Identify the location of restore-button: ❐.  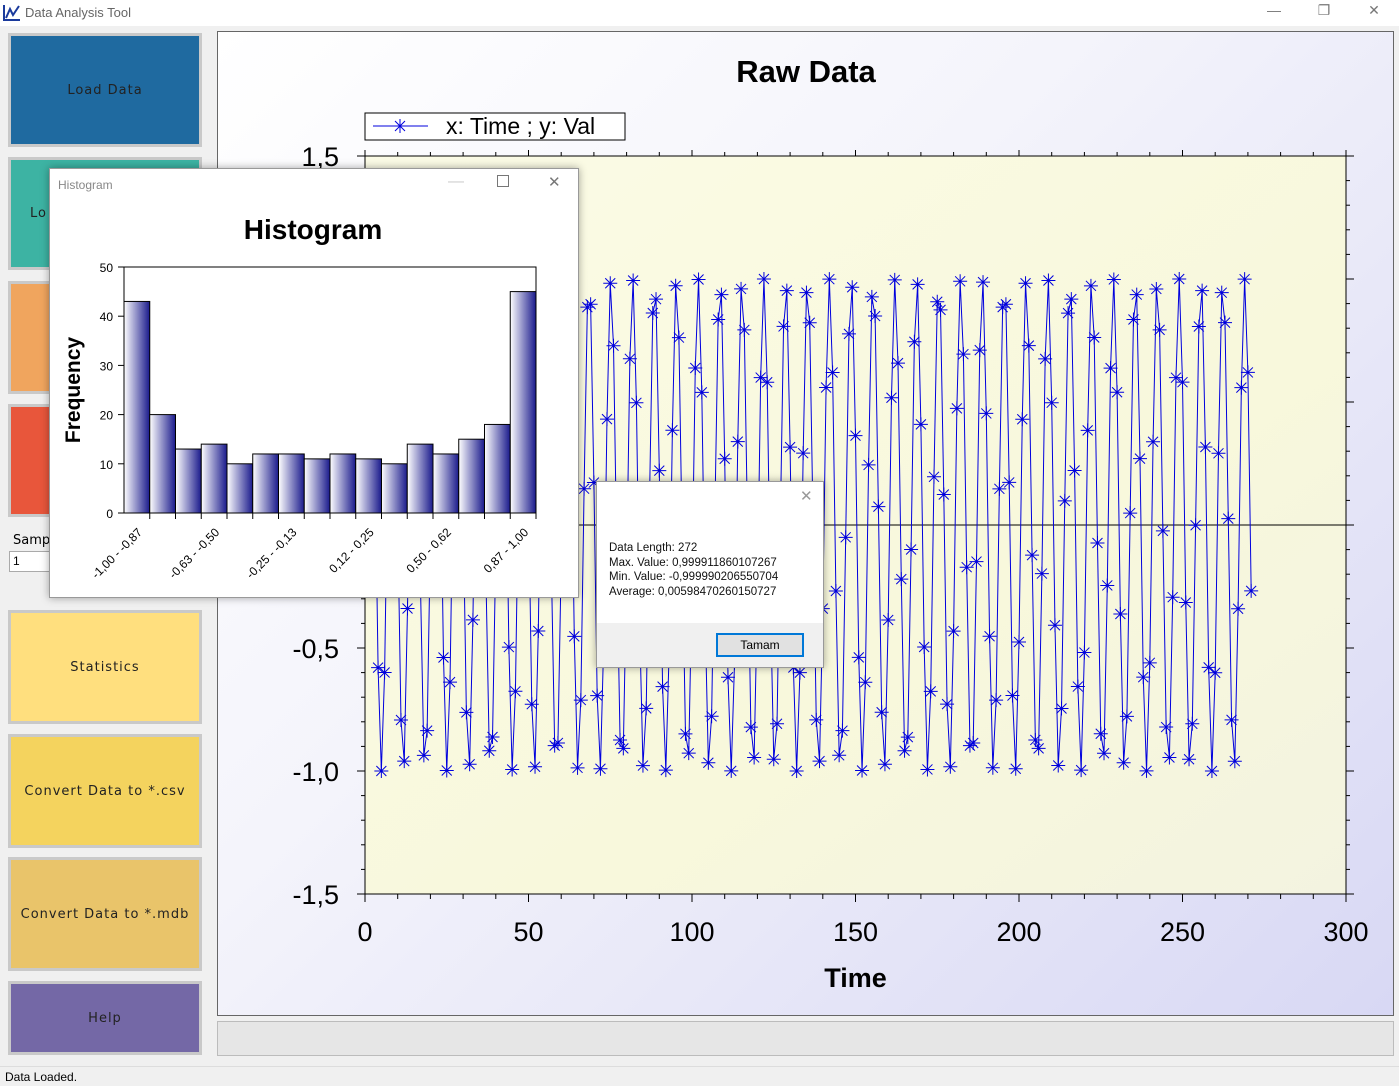
(1324, 10).